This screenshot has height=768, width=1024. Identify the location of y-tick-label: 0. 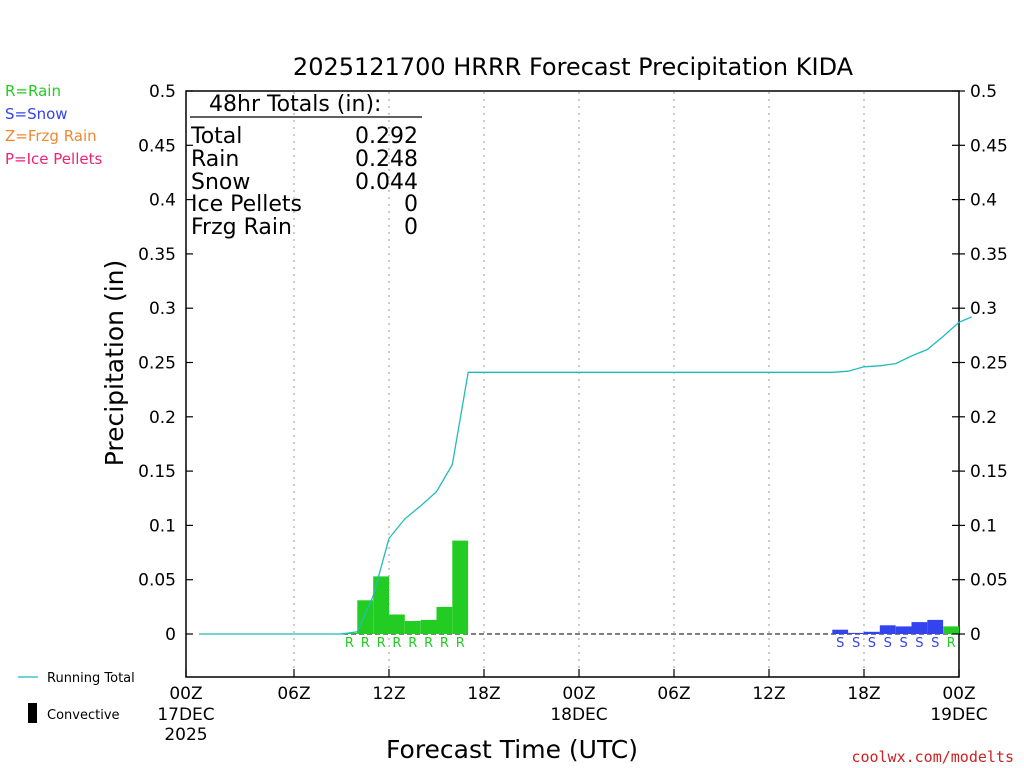
(170, 635).